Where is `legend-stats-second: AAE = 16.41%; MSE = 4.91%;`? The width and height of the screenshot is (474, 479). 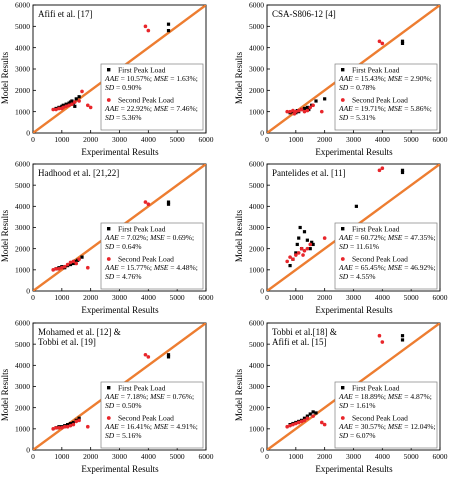
legend-stats-second: AAE = 16.41%; MSE = 4.91%; is located at coordinates (151, 426).